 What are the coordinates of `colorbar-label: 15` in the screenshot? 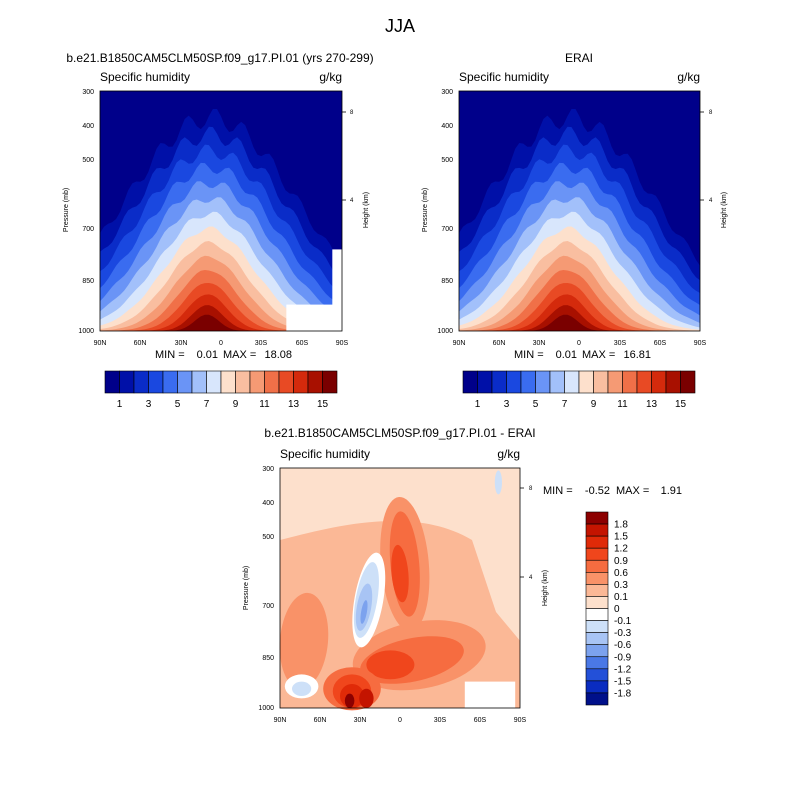 It's located at (323, 404).